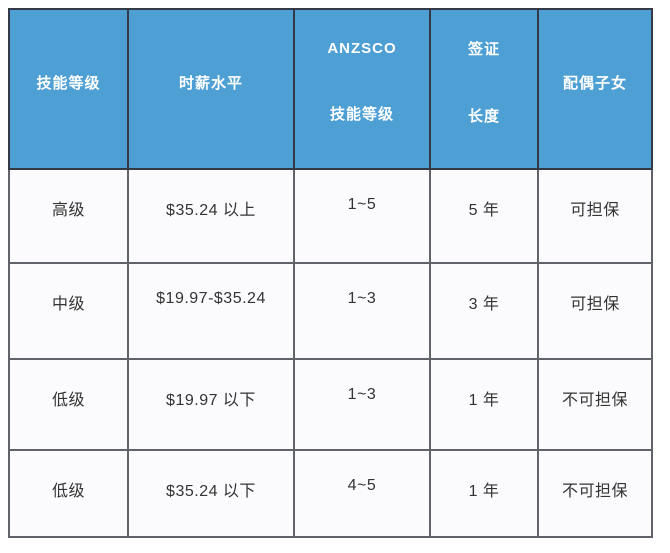  Describe the element at coordinates (361, 114) in the screenshot. I see `header-anzsco-line2: 技能等级` at that location.